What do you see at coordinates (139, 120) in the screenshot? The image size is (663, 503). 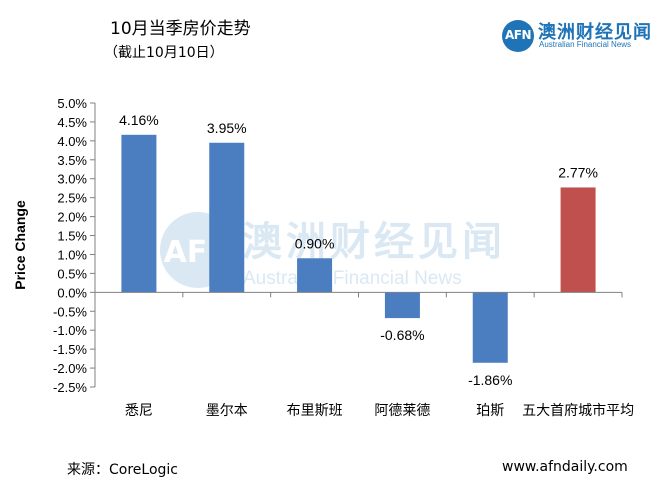 I see `data-label: 4.16%` at bounding box center [139, 120].